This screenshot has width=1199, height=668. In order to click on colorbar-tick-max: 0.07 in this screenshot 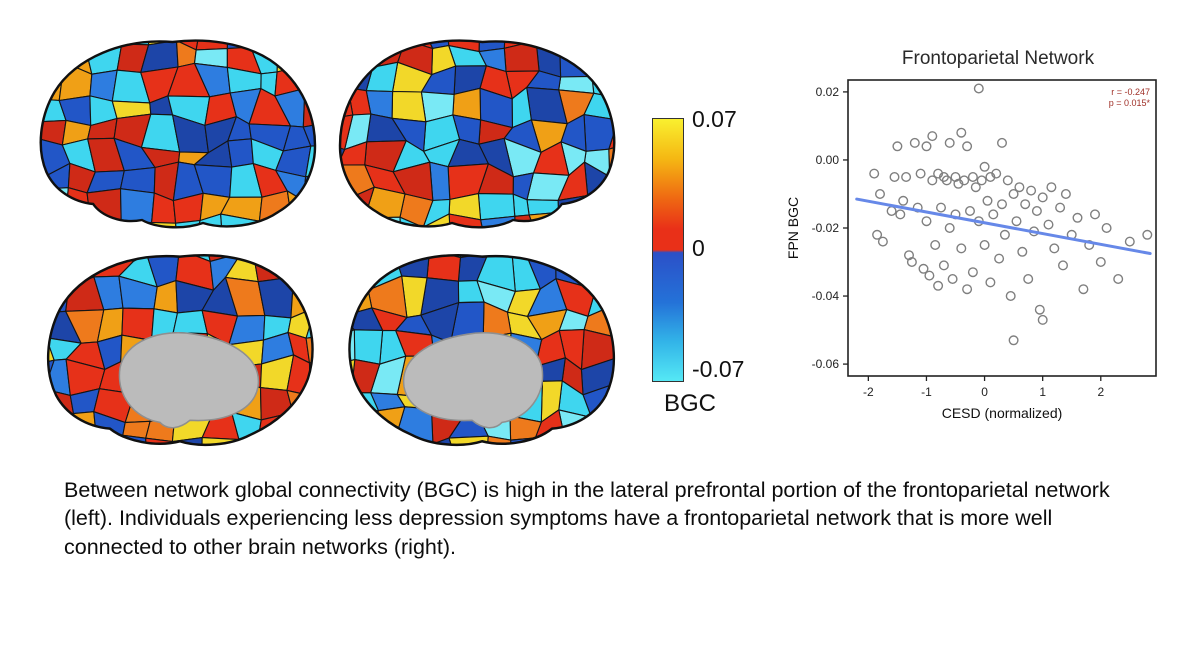, I will do `click(714, 119)`.